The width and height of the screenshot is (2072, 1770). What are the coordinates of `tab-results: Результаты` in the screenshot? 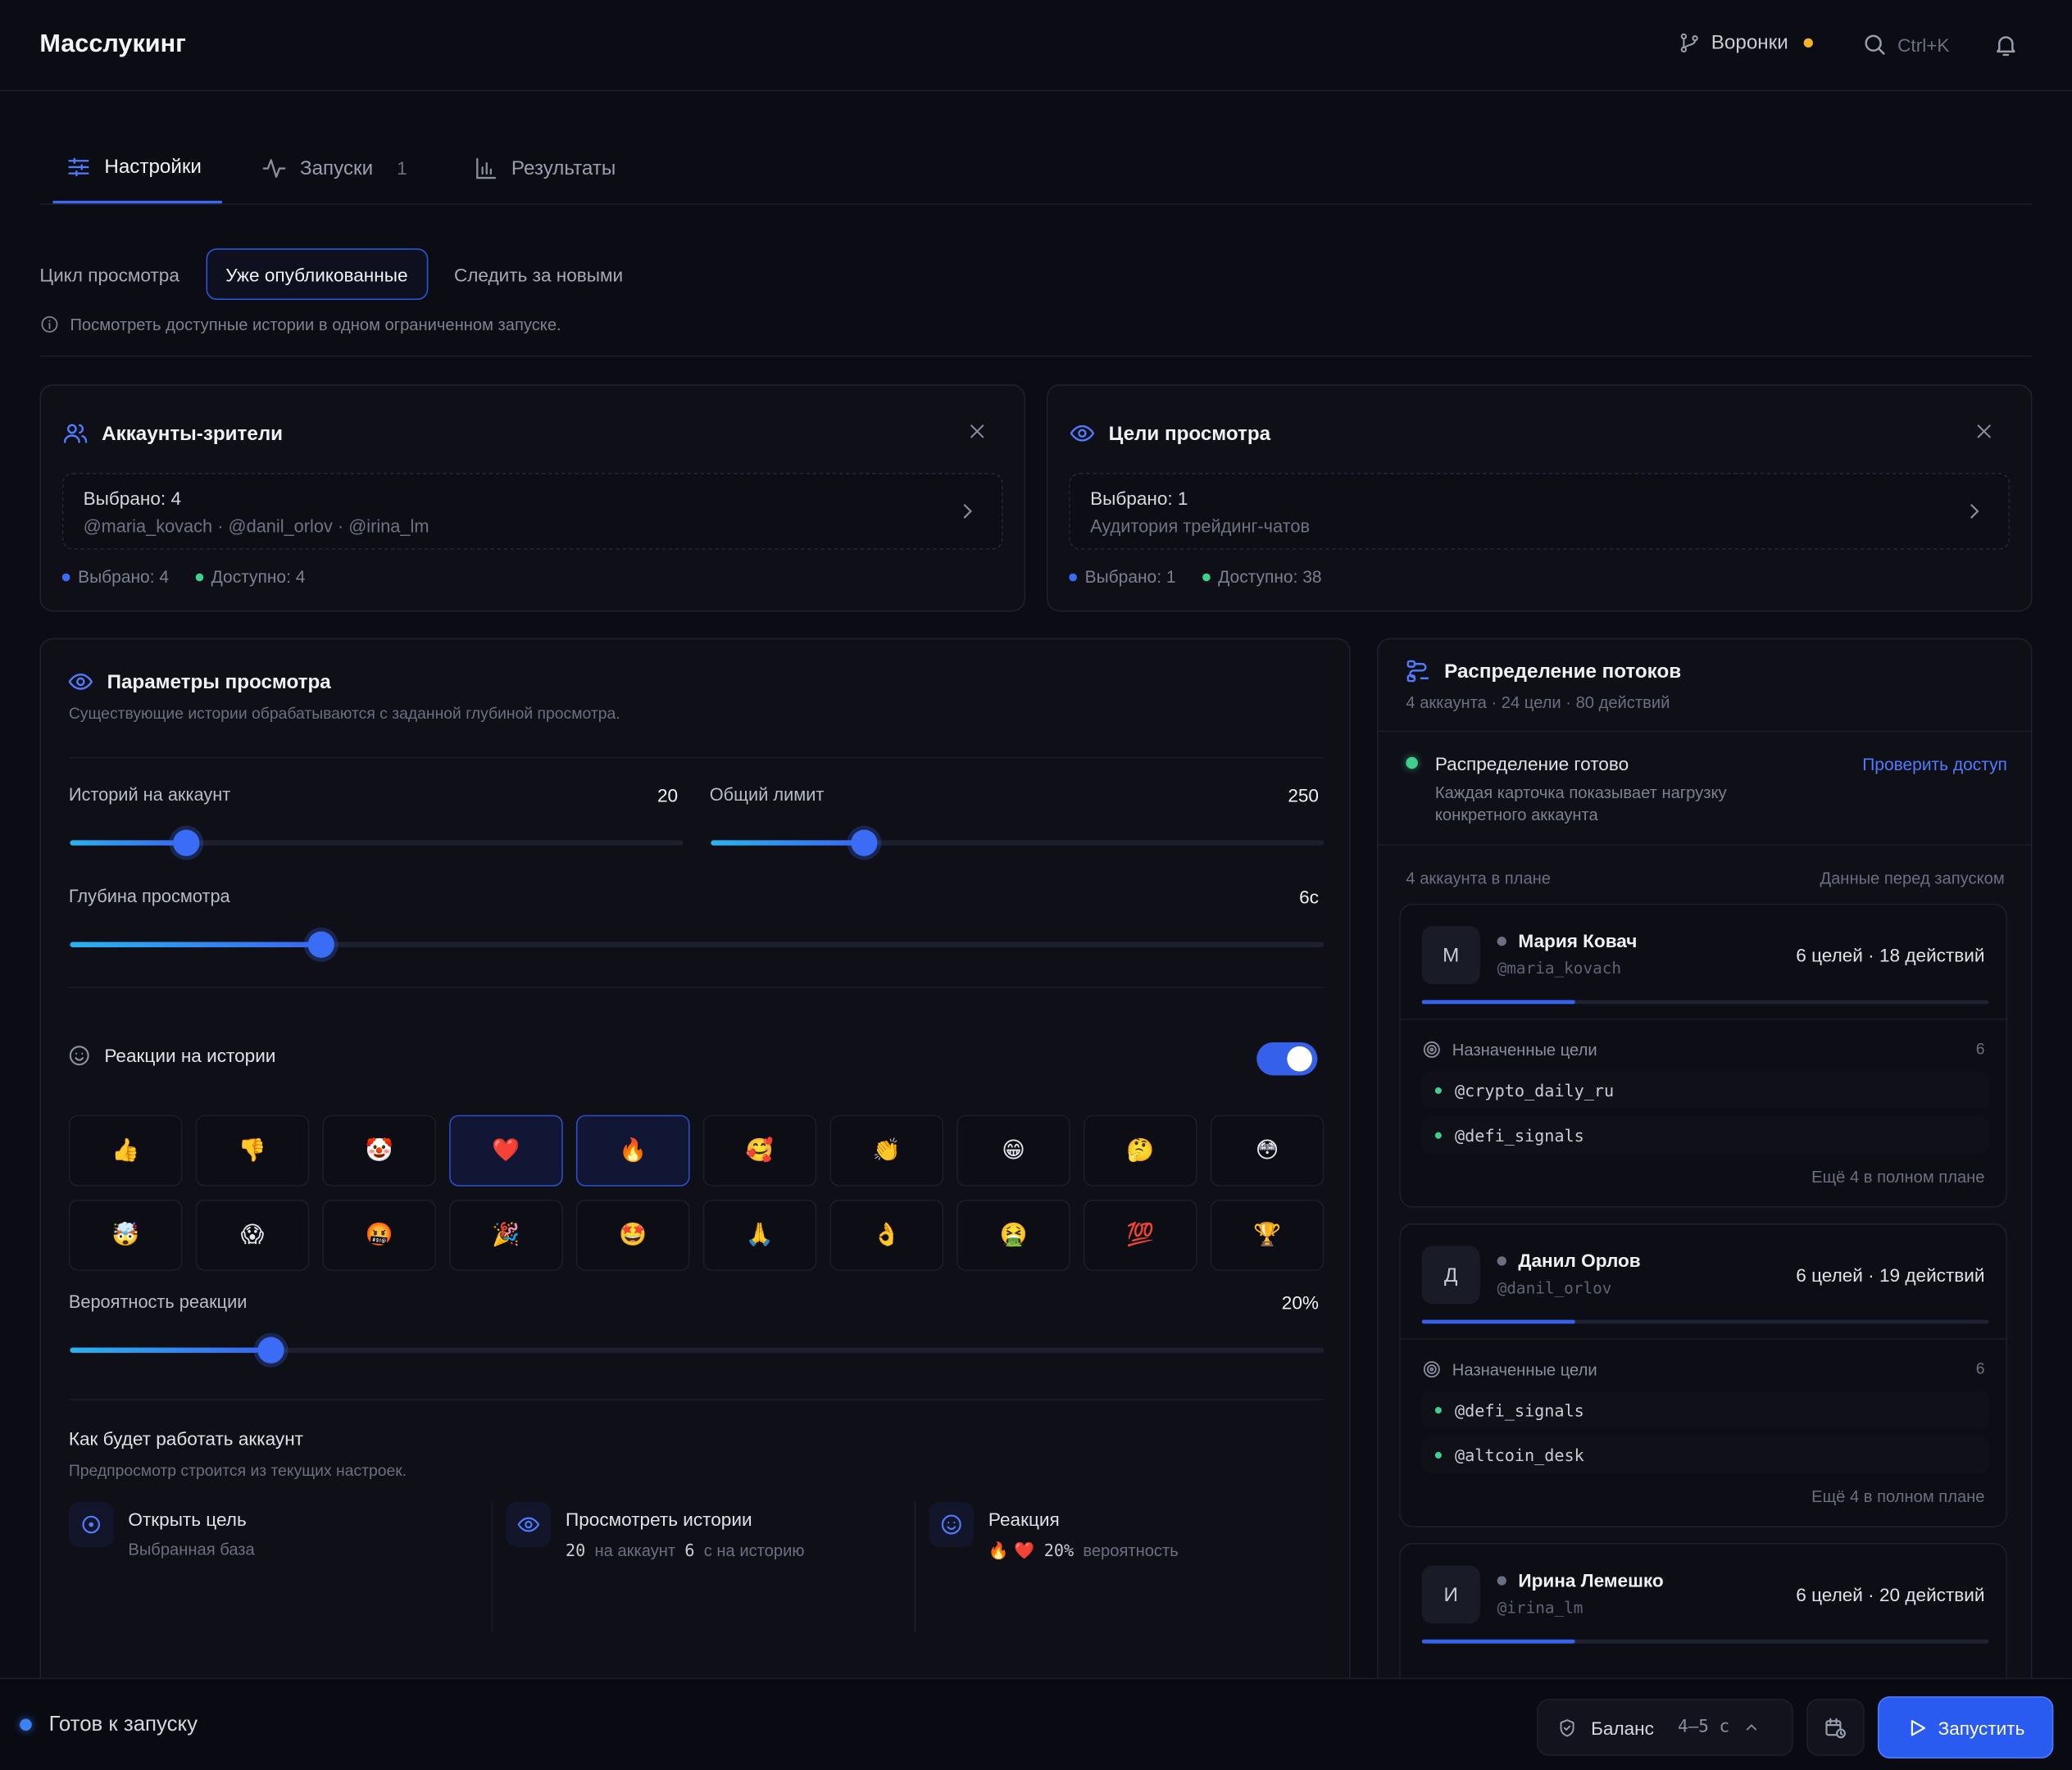 It's located at (545, 167).